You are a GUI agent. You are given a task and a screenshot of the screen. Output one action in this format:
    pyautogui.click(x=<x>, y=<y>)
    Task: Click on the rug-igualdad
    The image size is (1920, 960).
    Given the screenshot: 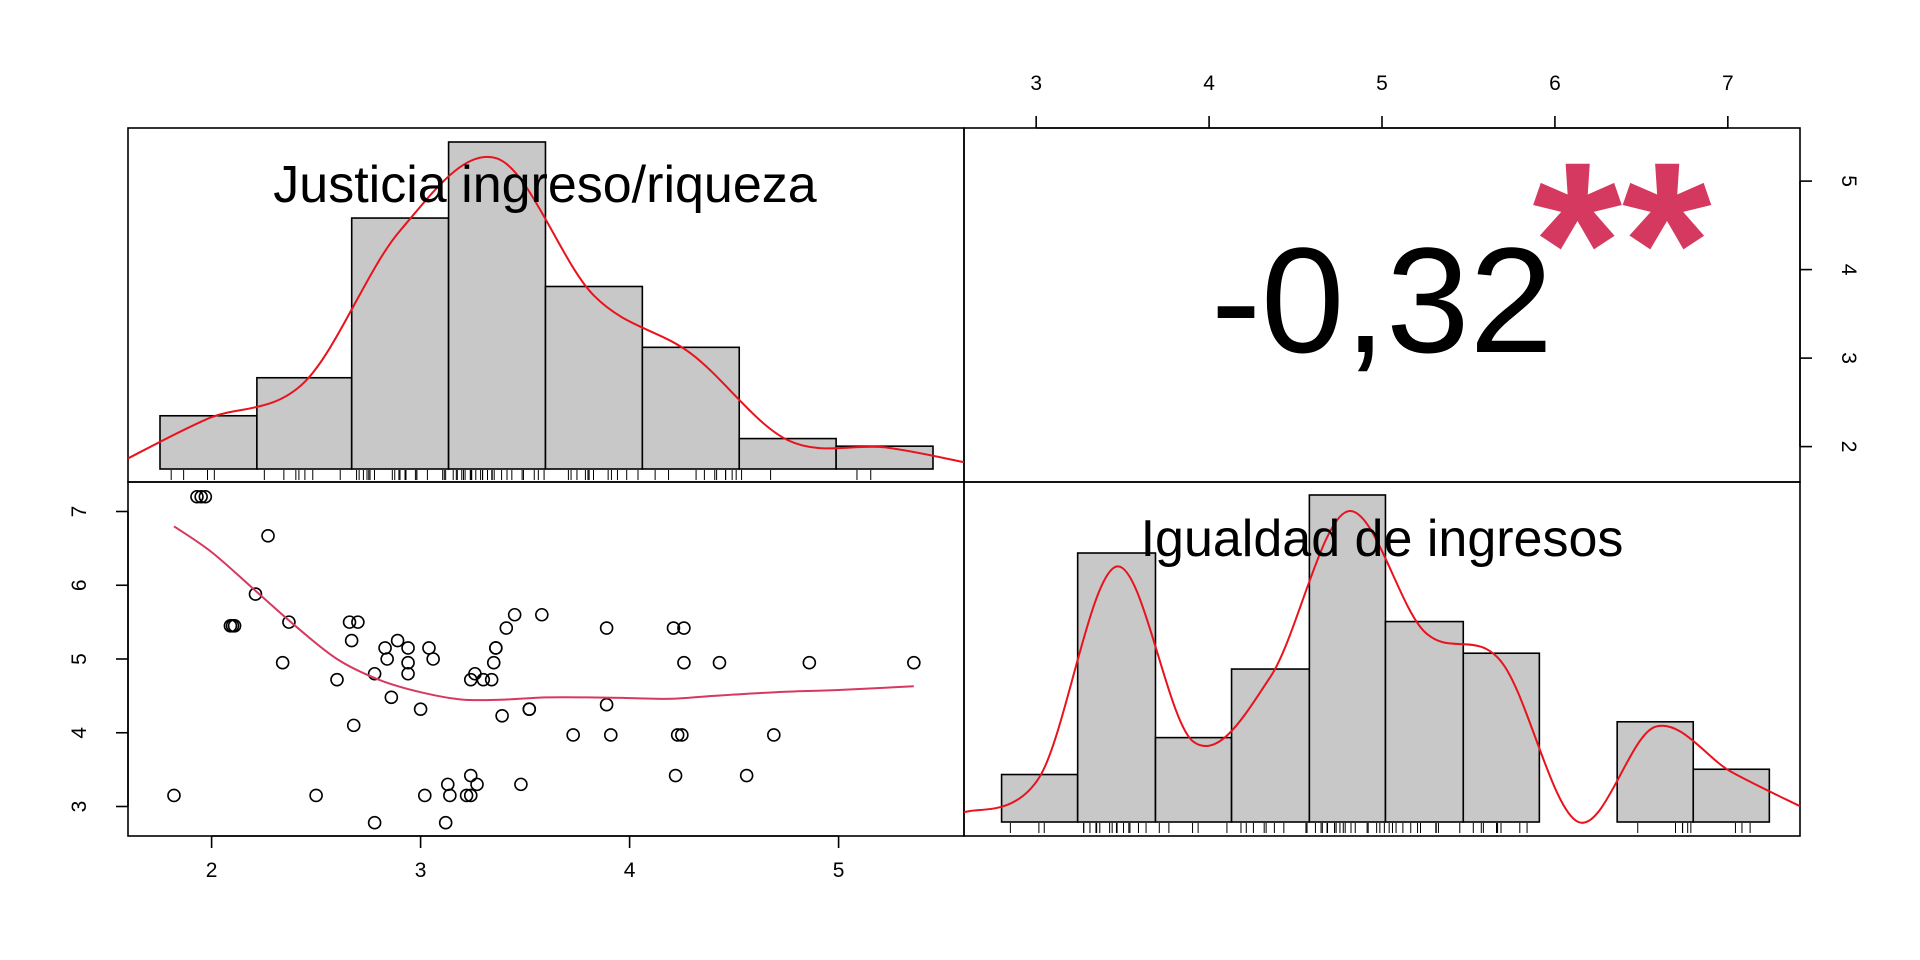 What is the action you would take?
    pyautogui.click(x=1380, y=828)
    